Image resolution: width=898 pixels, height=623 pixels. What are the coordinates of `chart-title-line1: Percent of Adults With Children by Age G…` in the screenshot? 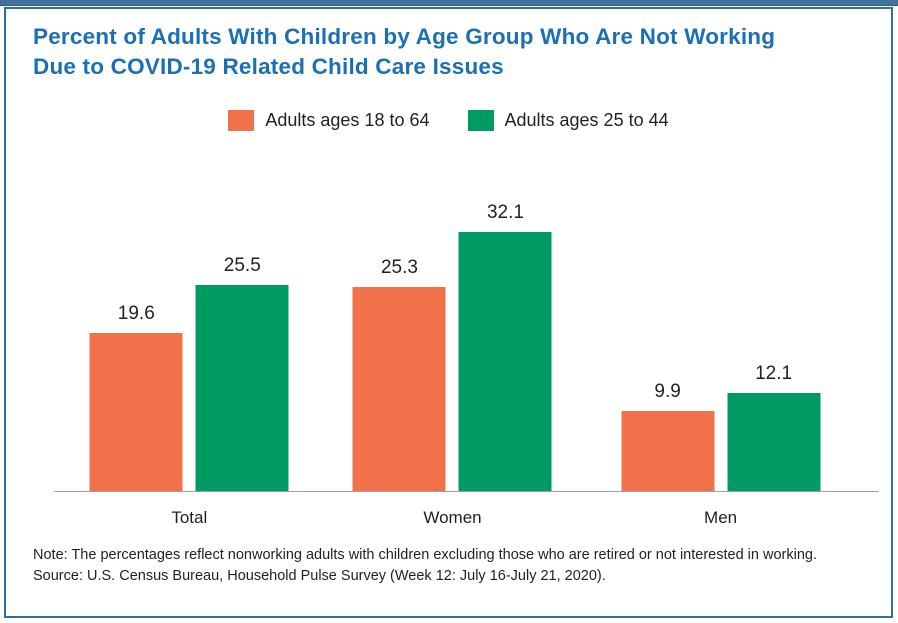 It's located at (404, 36).